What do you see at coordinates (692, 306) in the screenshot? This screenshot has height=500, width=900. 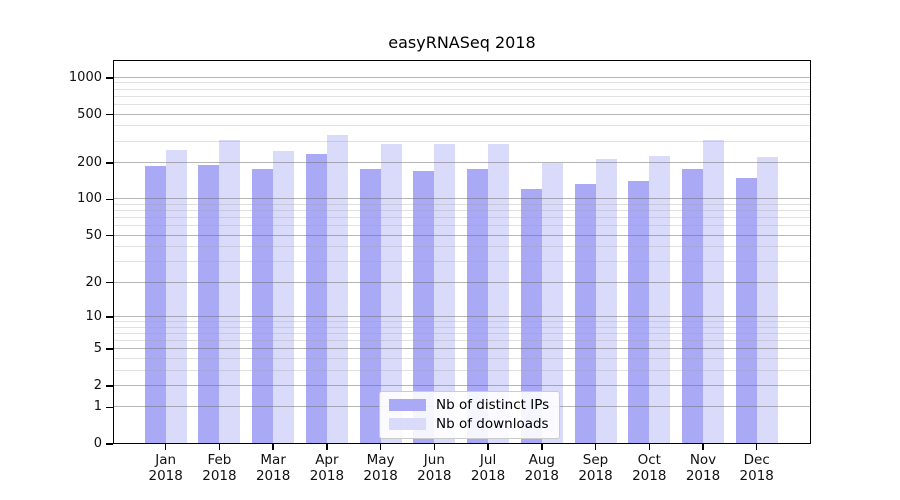 I see `bar-distinct-ips-nov` at bounding box center [692, 306].